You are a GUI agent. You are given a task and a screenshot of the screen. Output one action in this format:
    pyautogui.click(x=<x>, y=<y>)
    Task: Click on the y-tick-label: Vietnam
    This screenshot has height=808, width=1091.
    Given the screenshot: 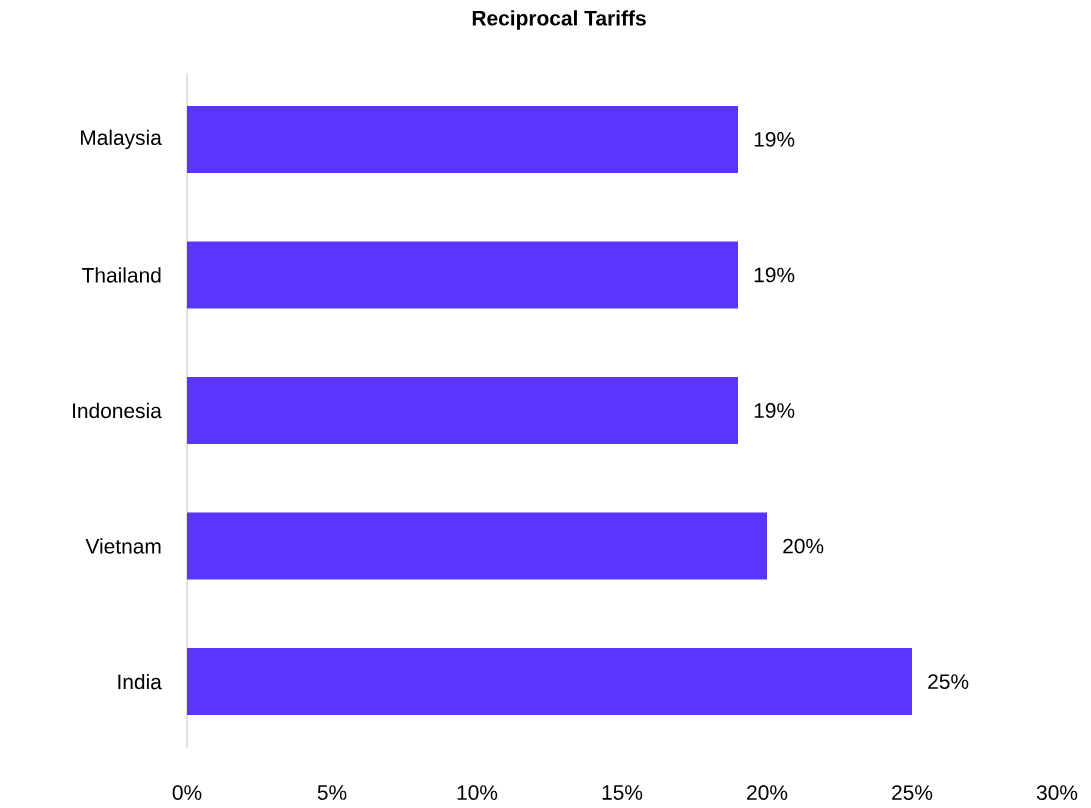 What is the action you would take?
    pyautogui.click(x=123, y=546)
    